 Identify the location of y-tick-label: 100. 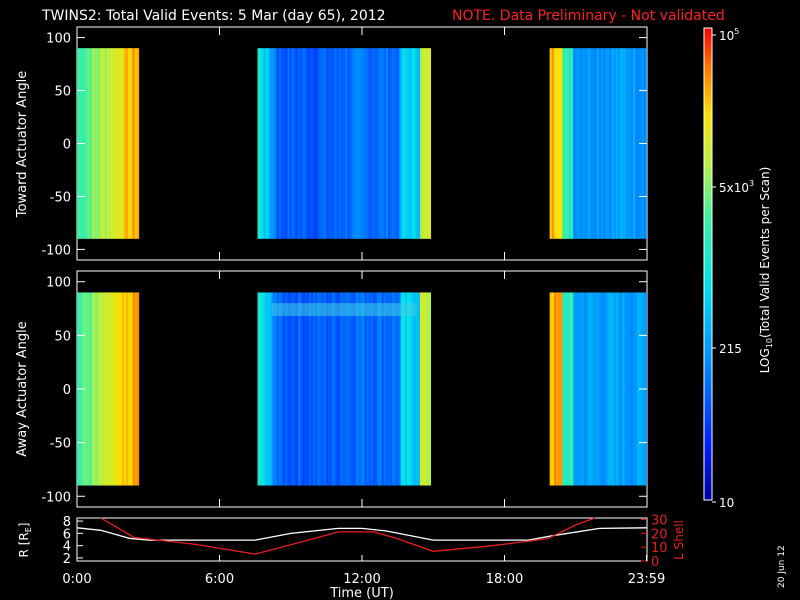
(58, 39).